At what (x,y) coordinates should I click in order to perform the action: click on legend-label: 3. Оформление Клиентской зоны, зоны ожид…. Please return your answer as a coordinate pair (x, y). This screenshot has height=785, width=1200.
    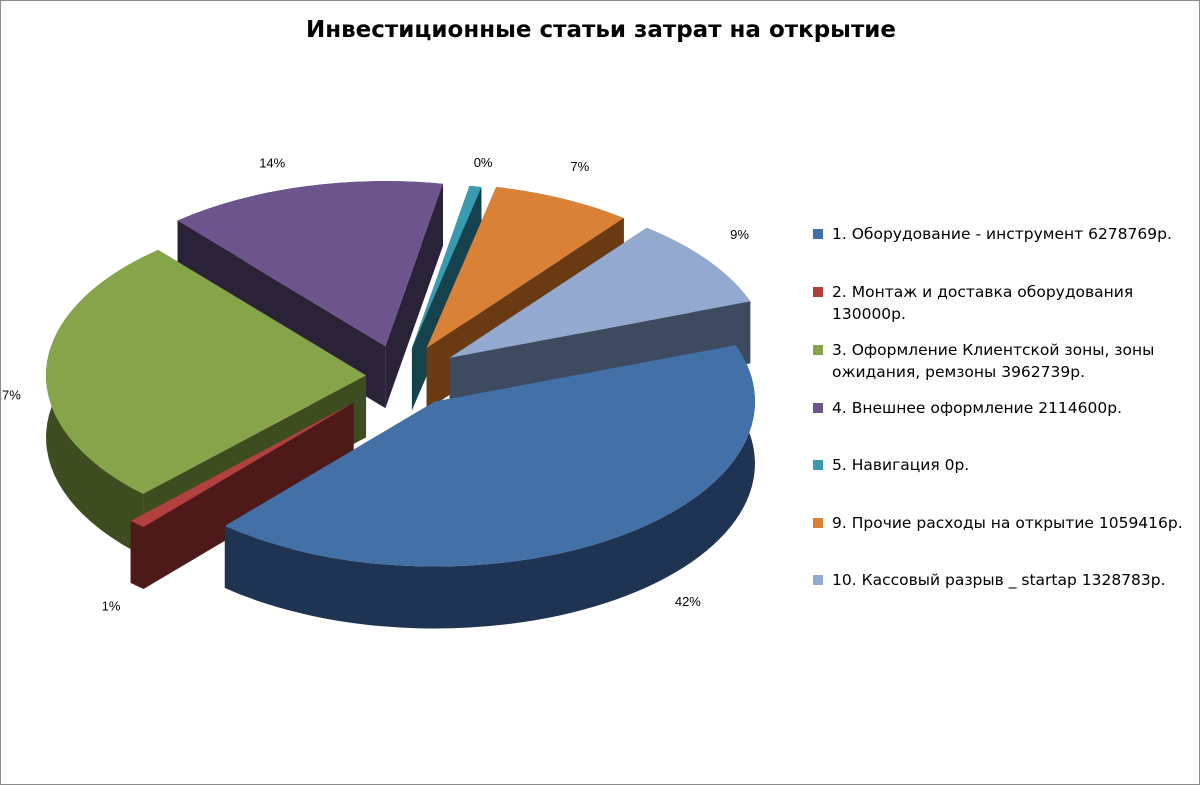
    Looking at the image, I should click on (993, 361).